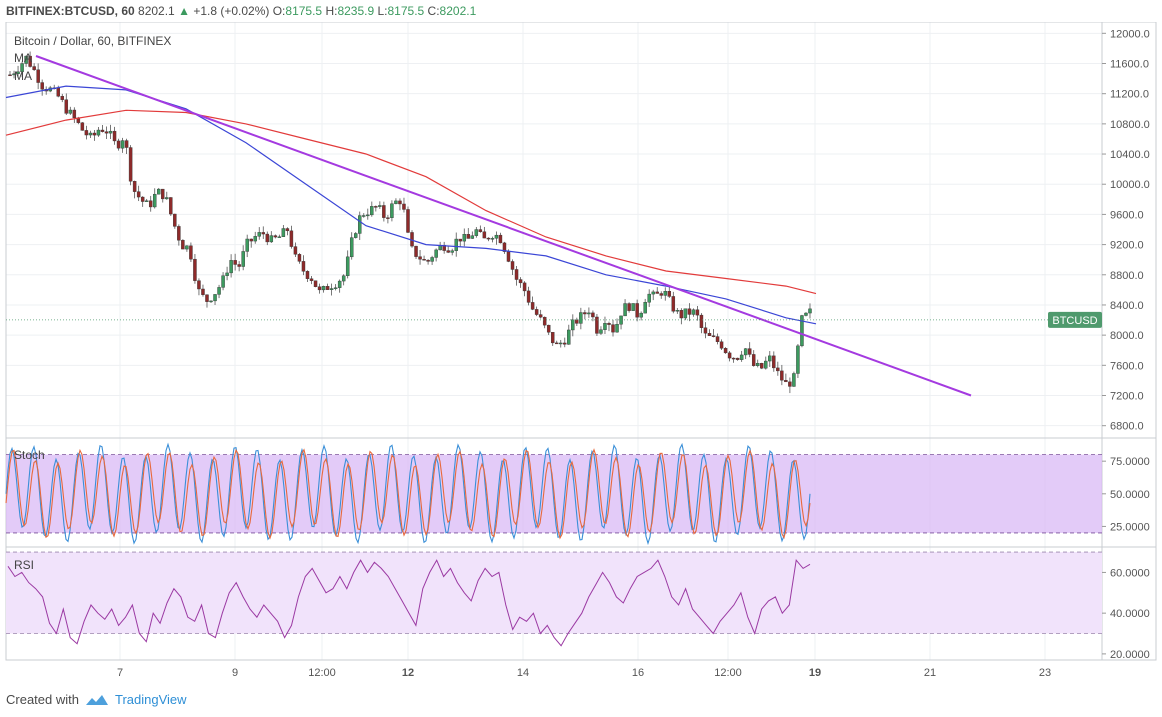 The width and height of the screenshot is (1162, 717). Describe the element at coordinates (1127, 427) in the screenshot. I see `y-tick-label: 6800.0` at that location.